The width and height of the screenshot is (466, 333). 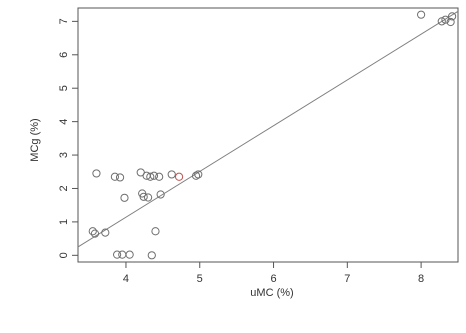 What do you see at coordinates (64, 222) in the screenshot?
I see `y-tick-label: 1` at bounding box center [64, 222].